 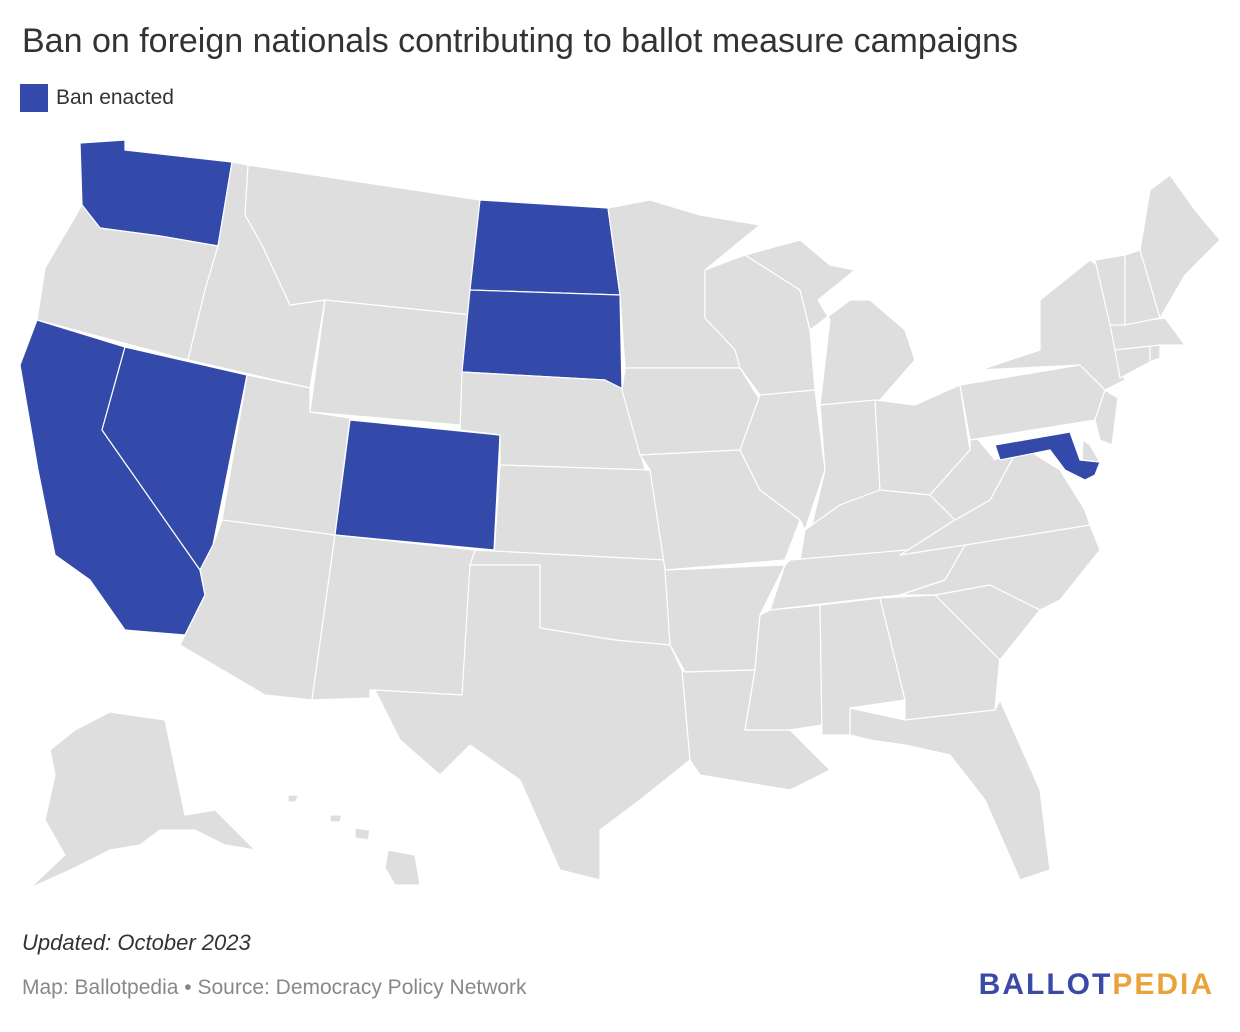 I want to click on state-ME, so click(x=1180, y=246).